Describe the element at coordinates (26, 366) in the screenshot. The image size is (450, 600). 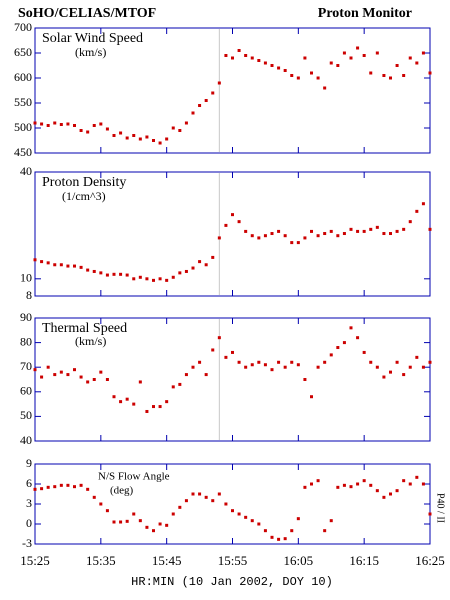
I see `y-tick-label: 70` at that location.